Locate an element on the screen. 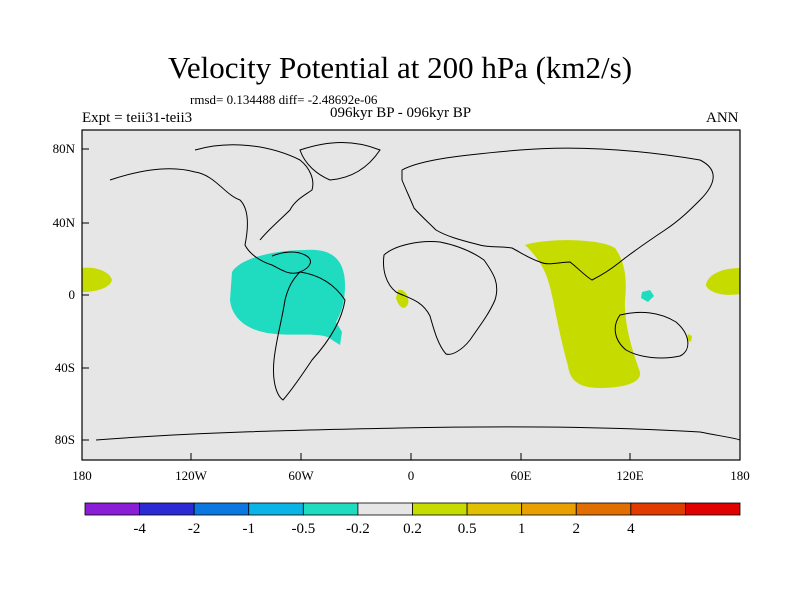  chart-title: Velocity Potential at 200 hPa (km2/s) is located at coordinates (400, 67).